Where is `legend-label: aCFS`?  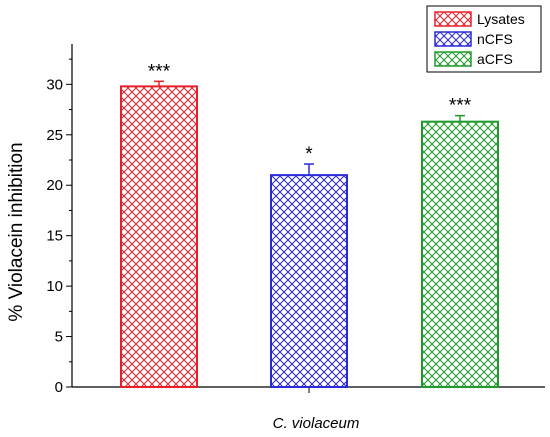 legend-label: aCFS is located at coordinates (495, 59).